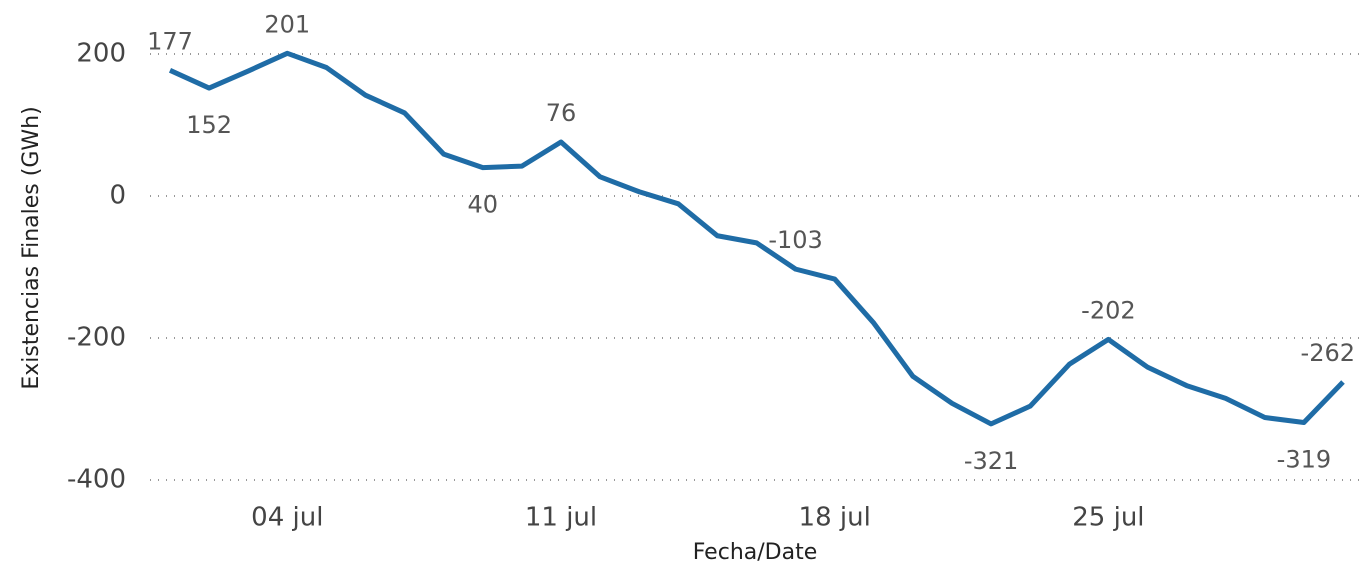 This screenshot has width=1359, height=566. I want to click on data-label: -103, so click(795, 240).